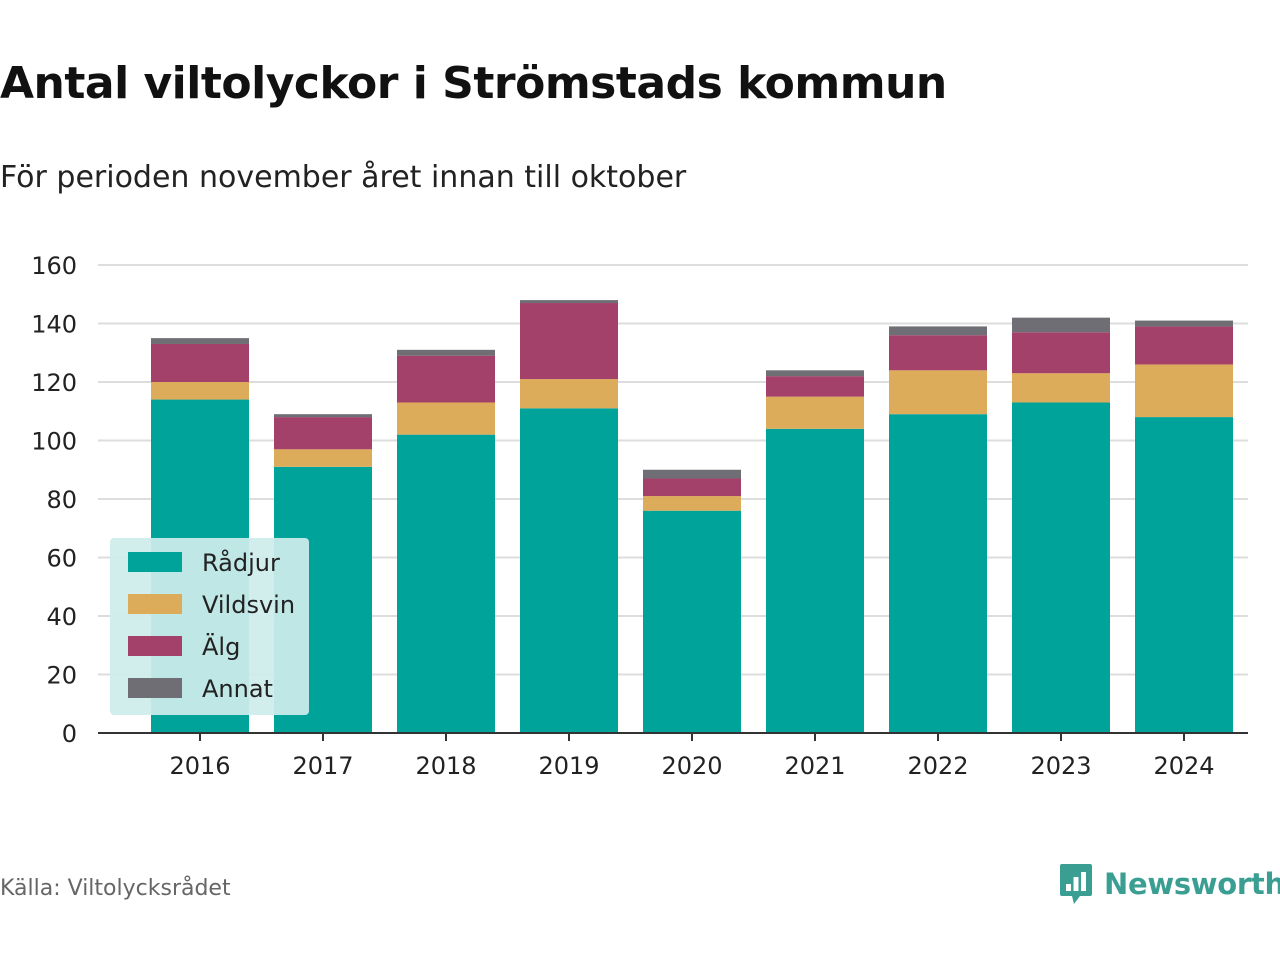 This screenshot has width=1280, height=960. I want to click on x-tick-label: 2022, so click(937, 766).